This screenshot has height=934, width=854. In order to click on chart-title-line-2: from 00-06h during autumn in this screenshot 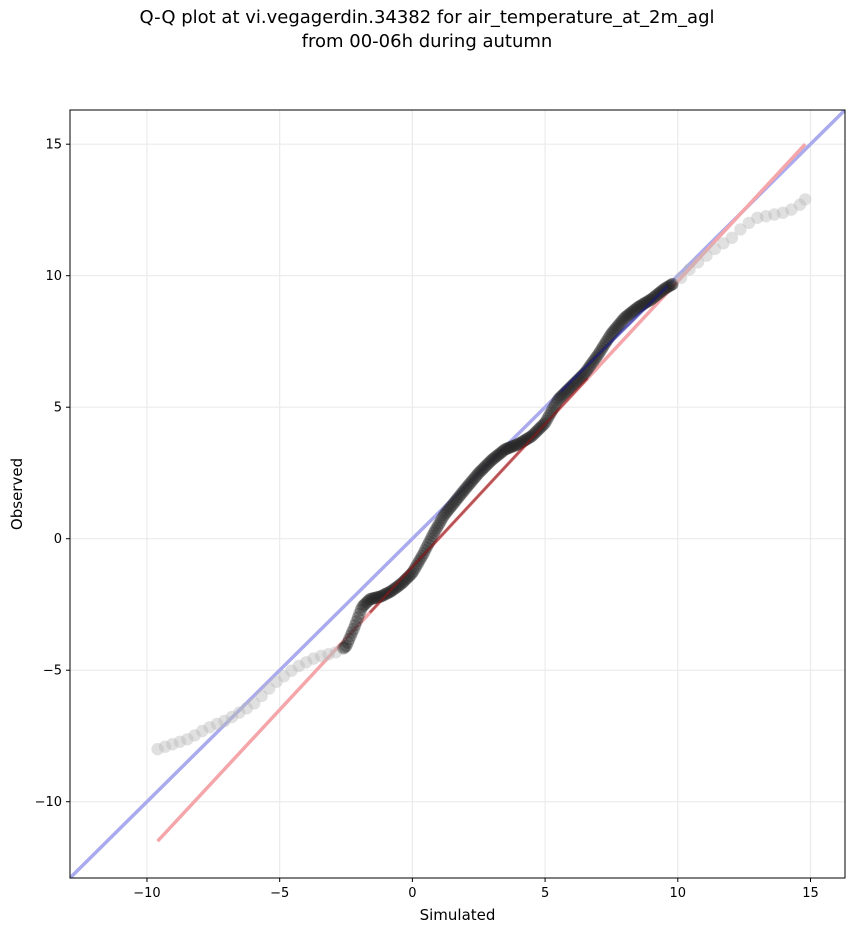, I will do `click(427, 41)`.